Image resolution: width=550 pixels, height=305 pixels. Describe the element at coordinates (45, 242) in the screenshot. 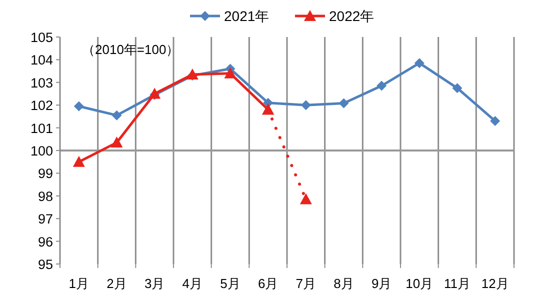

I see `y-tick-label: 96` at that location.